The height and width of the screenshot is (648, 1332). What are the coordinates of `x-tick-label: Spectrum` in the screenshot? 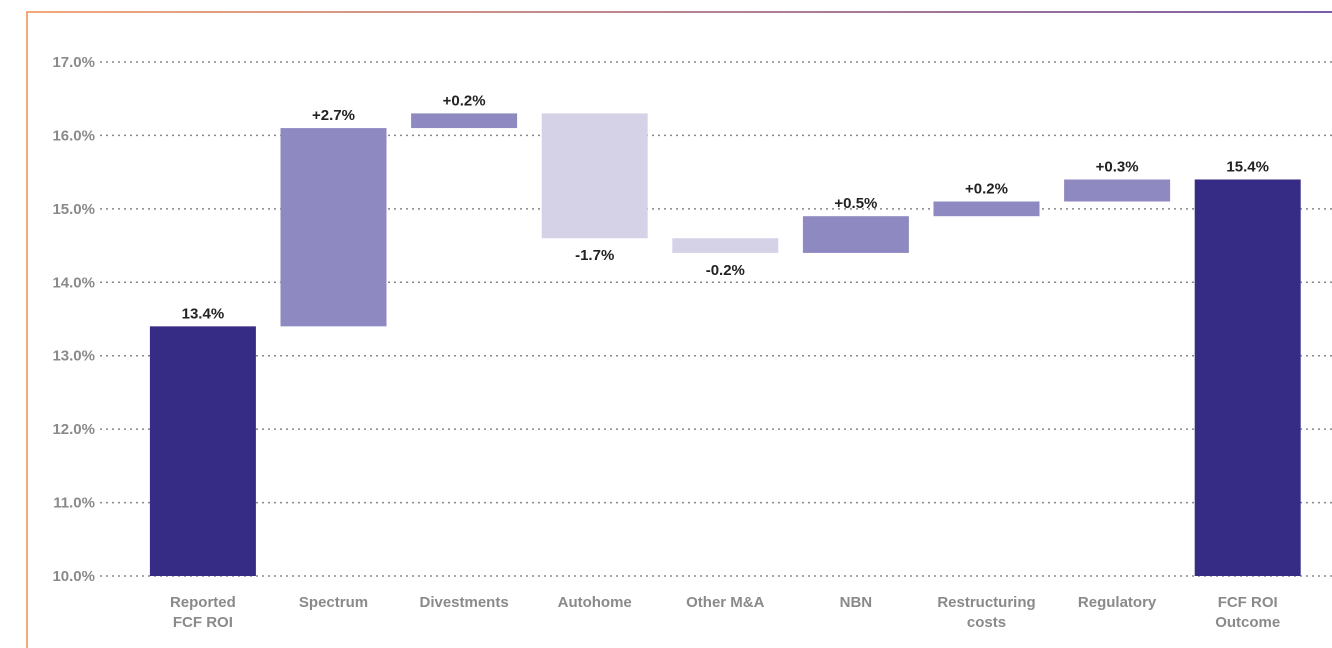 It's located at (333, 602).